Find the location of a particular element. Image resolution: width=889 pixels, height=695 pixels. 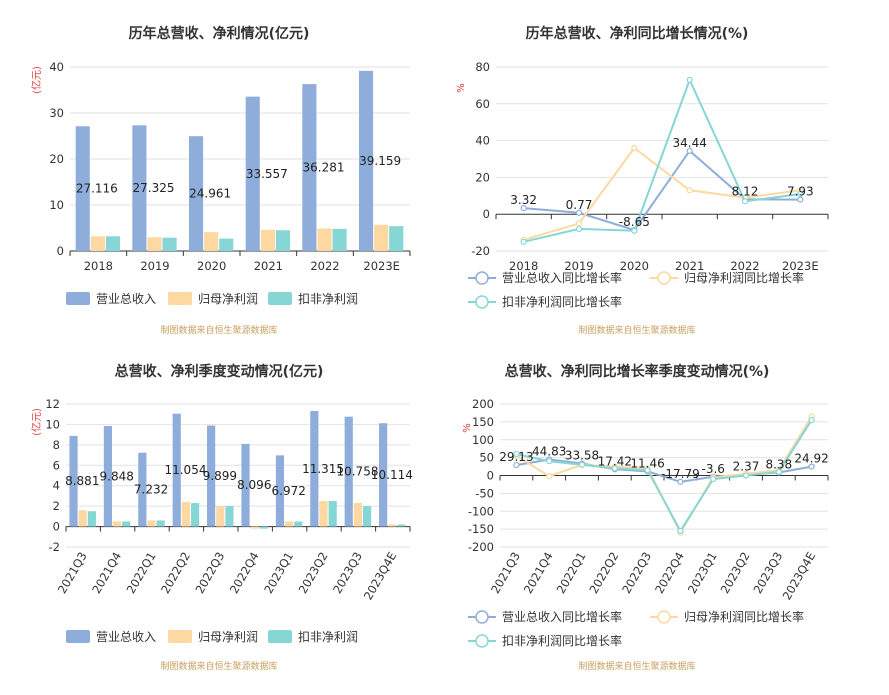

y-tick-label: 50 is located at coordinates (486, 458).